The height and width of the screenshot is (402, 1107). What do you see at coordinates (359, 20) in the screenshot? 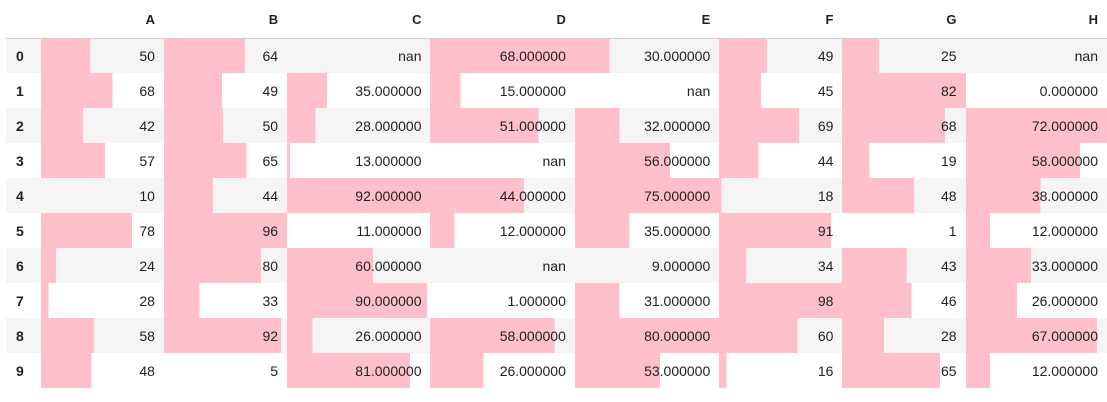
I see `column-header: C` at bounding box center [359, 20].